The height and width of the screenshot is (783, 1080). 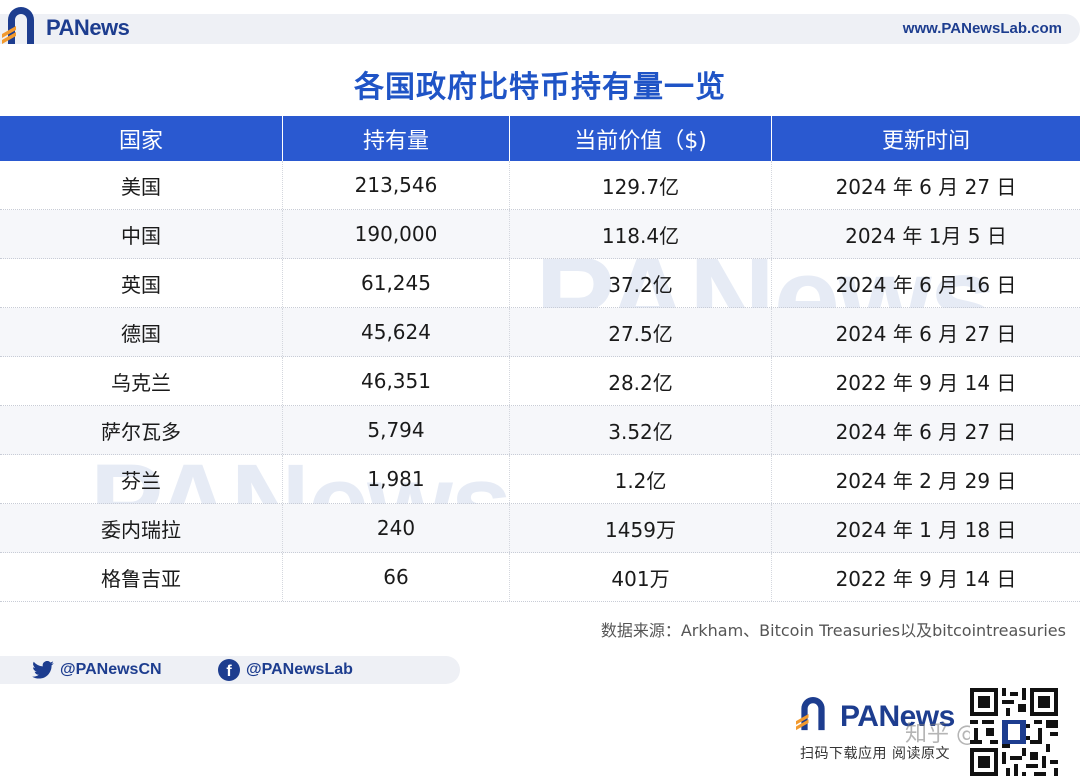 What do you see at coordinates (641, 381) in the screenshot?
I see `value-cell: 28.2亿` at bounding box center [641, 381].